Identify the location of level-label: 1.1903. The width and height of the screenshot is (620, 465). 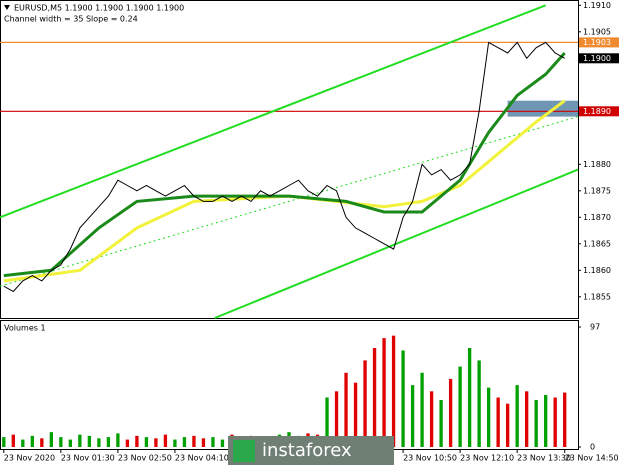
(597, 42).